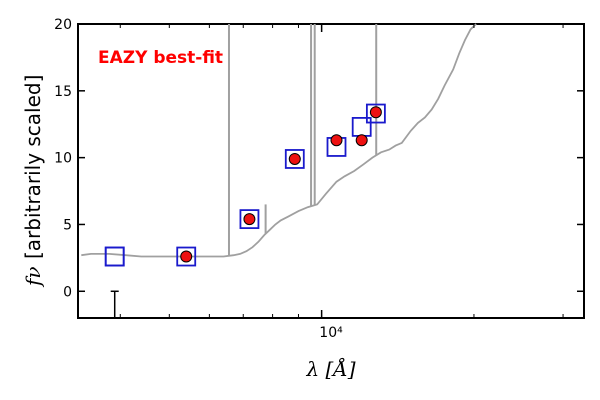  Describe the element at coordinates (33, 277) in the screenshot. I see `y-axis-symbol: fν` at that location.